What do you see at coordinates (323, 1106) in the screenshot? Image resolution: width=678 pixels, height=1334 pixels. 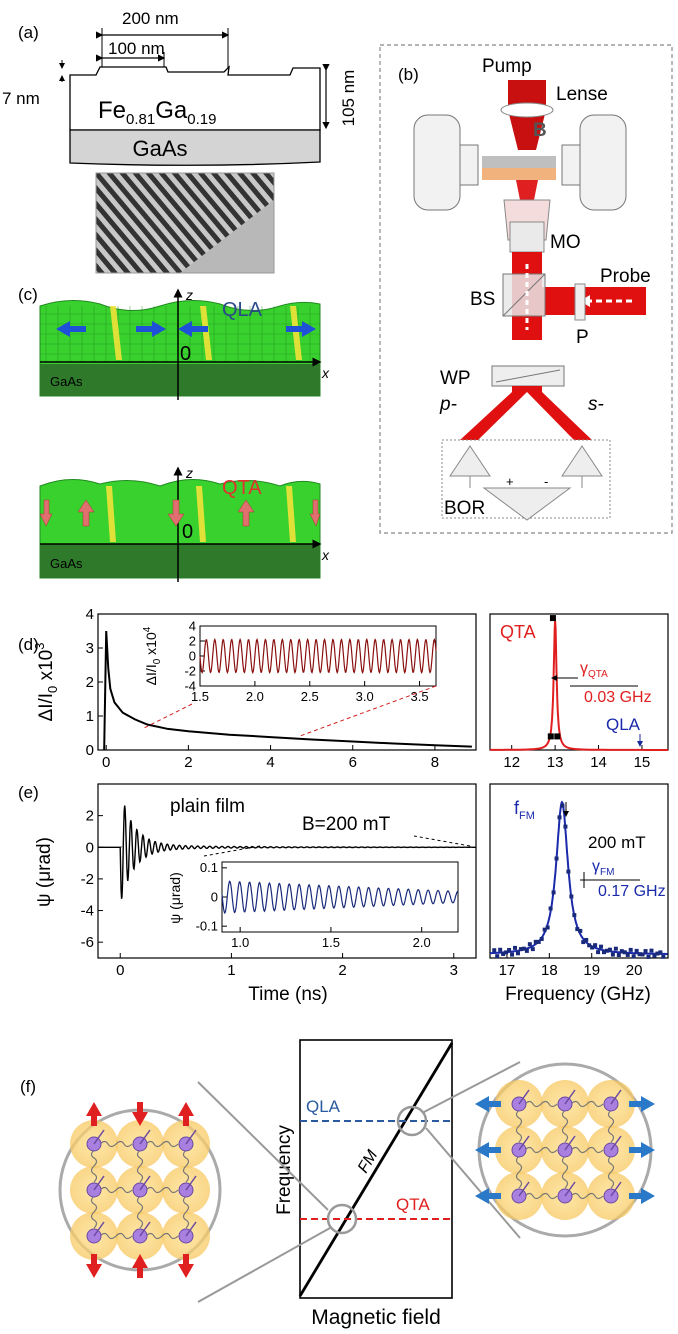 I see `qla-line-label: QLA` at bounding box center [323, 1106].